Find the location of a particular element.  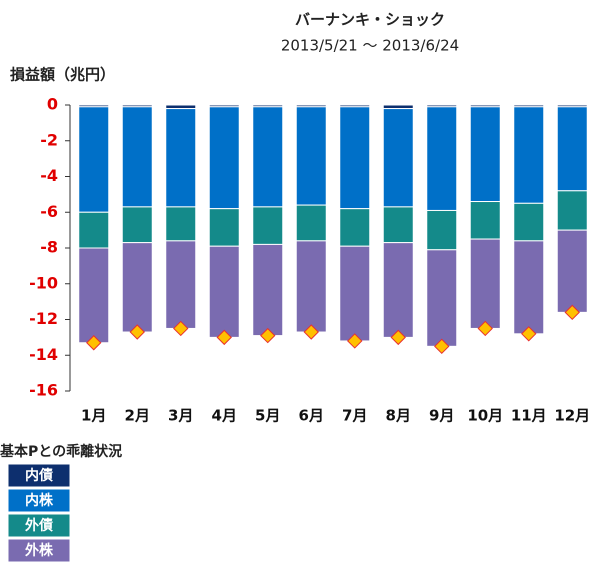

x-tick-label: 3月 is located at coordinates (180, 416).